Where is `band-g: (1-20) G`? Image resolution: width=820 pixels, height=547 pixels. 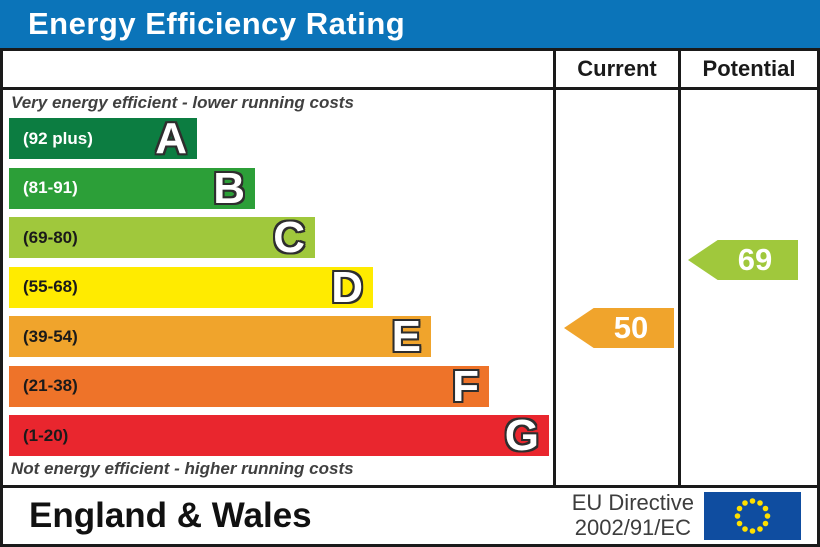 band-g: (1-20) G is located at coordinates (279, 435).